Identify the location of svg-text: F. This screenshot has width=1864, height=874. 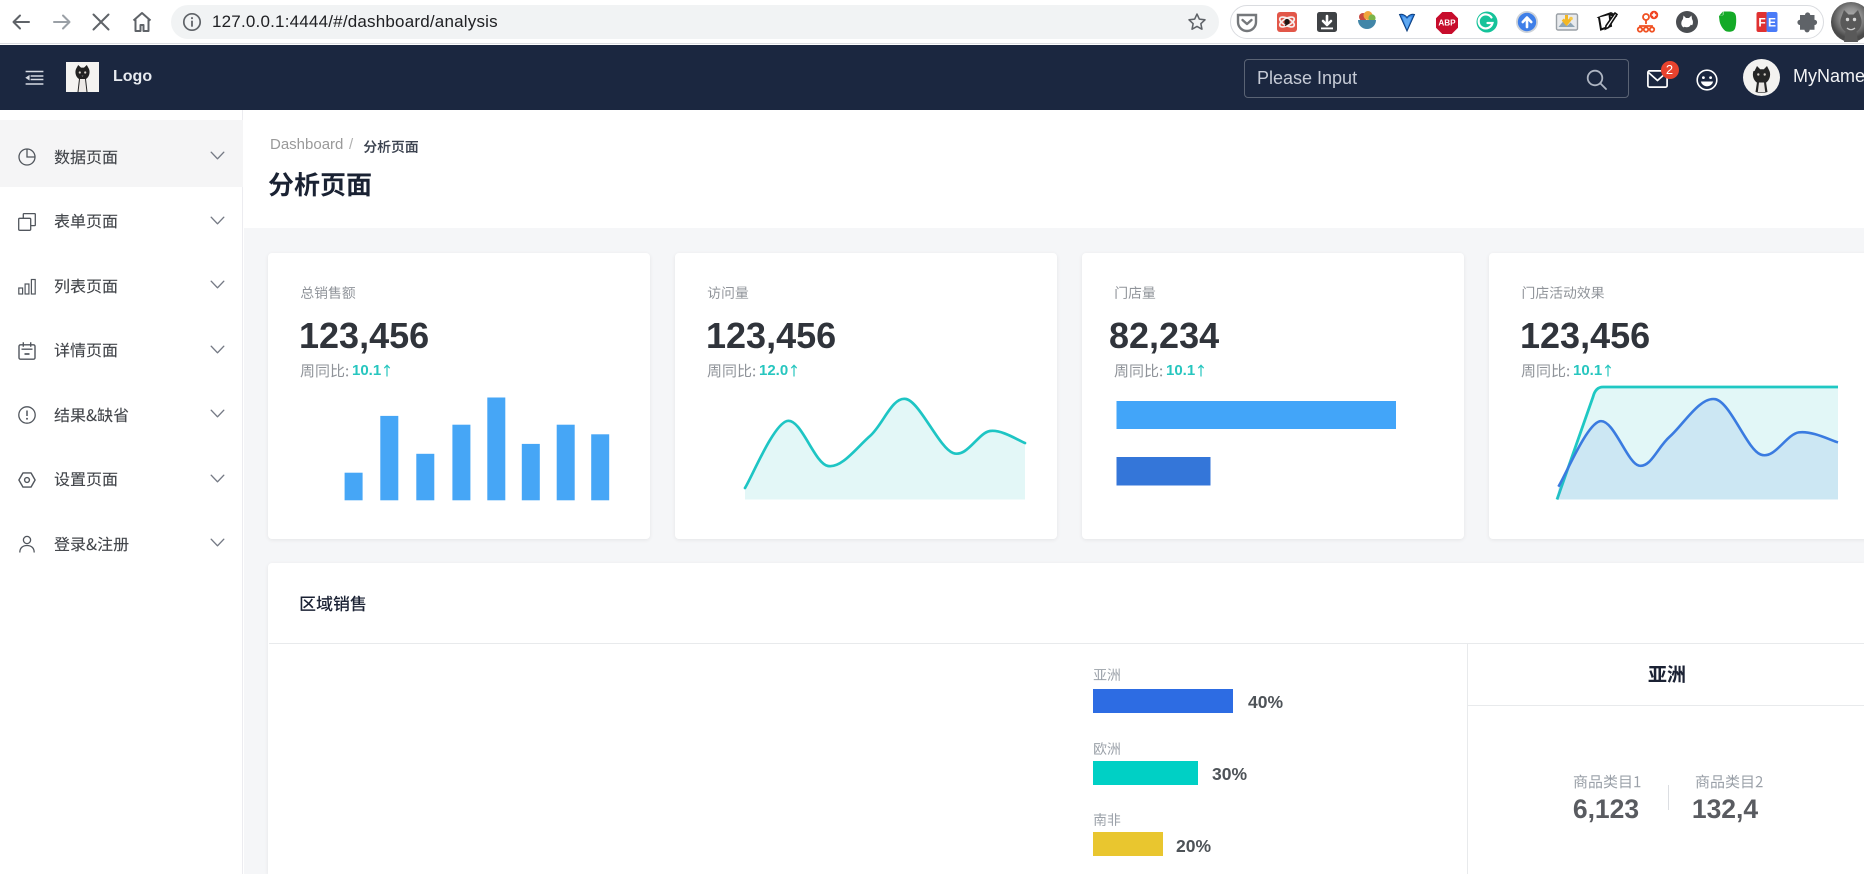
(1761, 23).